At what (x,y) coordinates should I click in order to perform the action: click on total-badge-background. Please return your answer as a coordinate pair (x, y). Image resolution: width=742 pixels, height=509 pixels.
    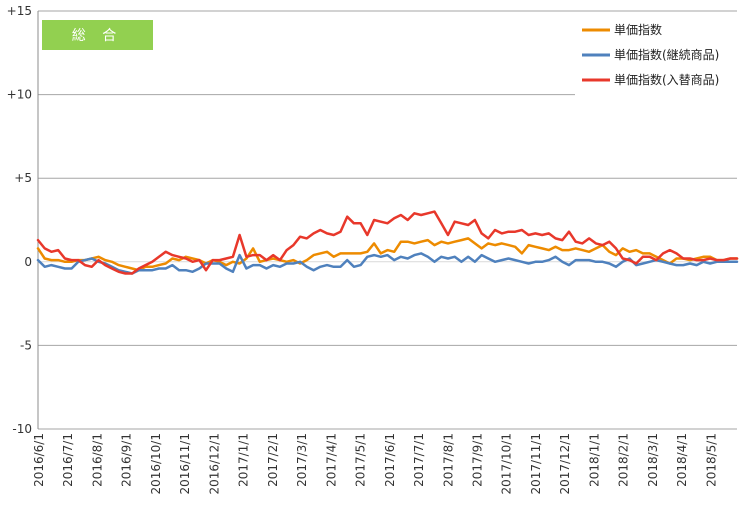
    Looking at the image, I should click on (97, 35).